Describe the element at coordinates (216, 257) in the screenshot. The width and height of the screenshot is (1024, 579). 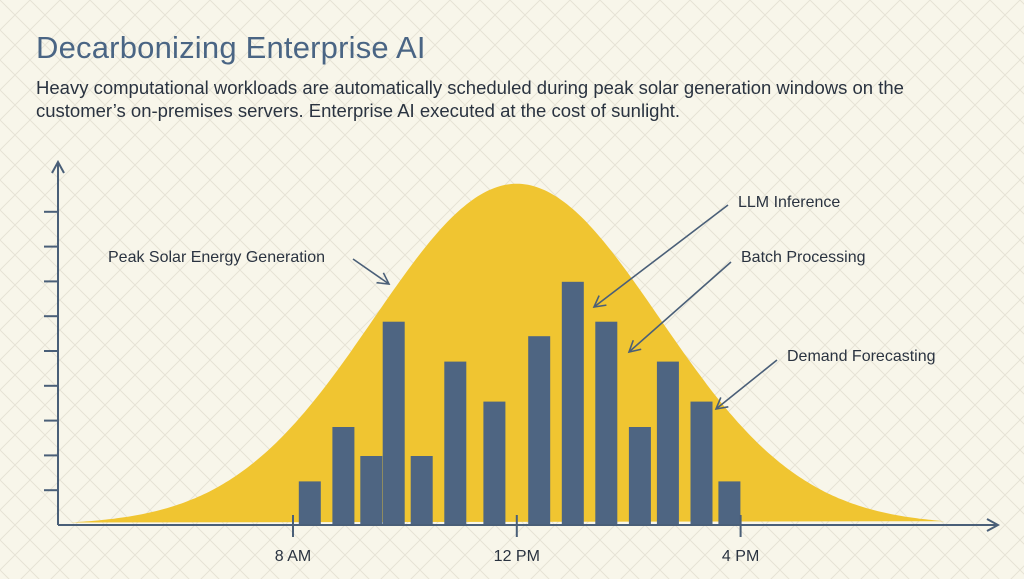
I see `annotation-peak-solar: Peak Solar Energy Generation` at that location.